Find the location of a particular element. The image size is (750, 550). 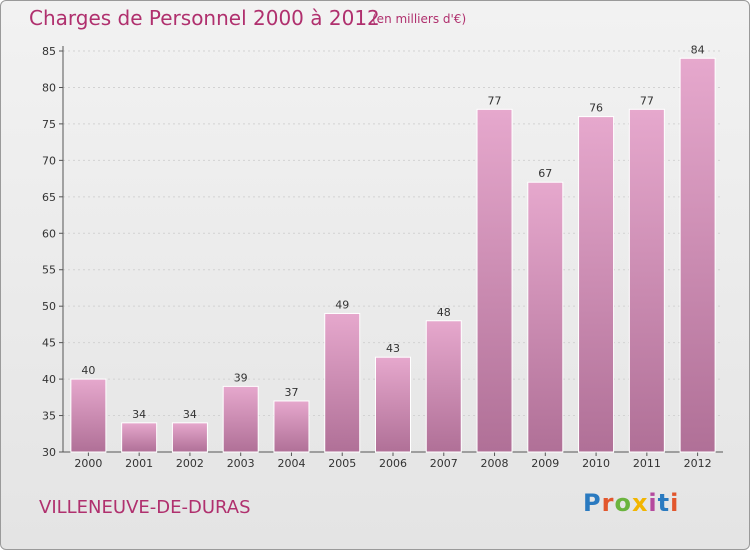

y-tick-label: 85 is located at coordinates (49, 51).